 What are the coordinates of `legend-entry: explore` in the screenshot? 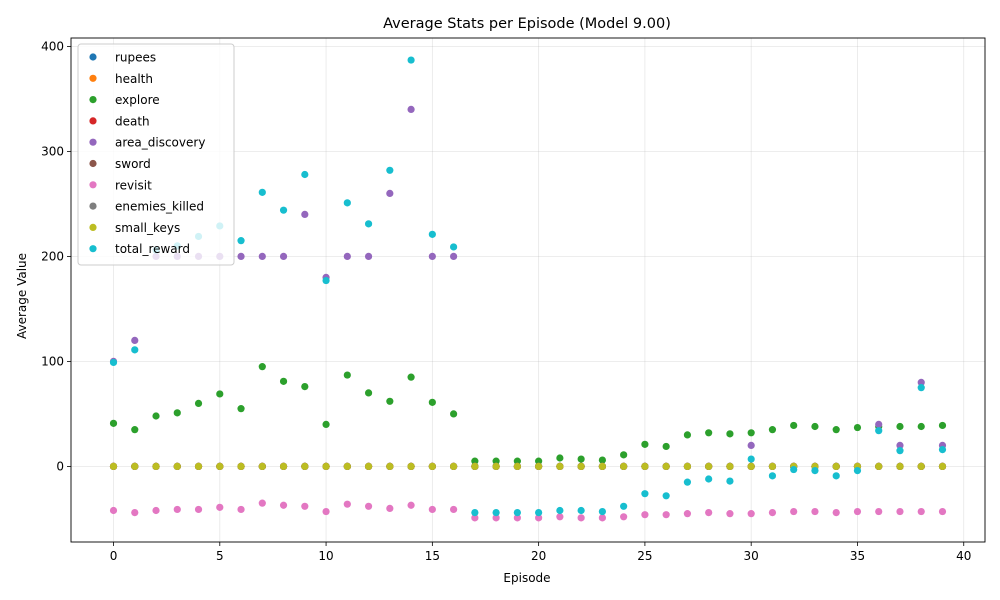 It's located at (124, 100).